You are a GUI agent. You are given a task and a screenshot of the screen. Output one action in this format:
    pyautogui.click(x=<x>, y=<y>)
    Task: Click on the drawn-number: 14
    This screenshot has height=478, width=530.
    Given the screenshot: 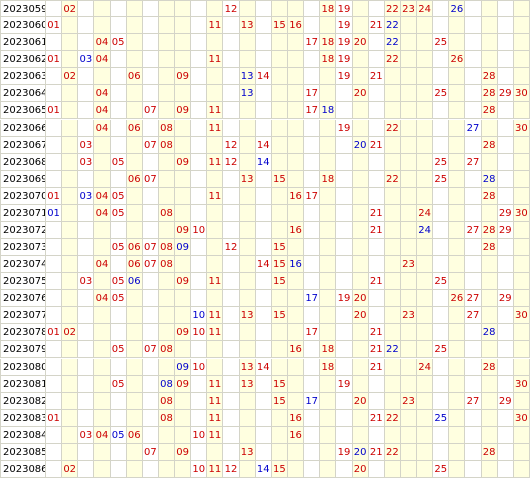 What is the action you would take?
    pyautogui.click(x=263, y=367)
    